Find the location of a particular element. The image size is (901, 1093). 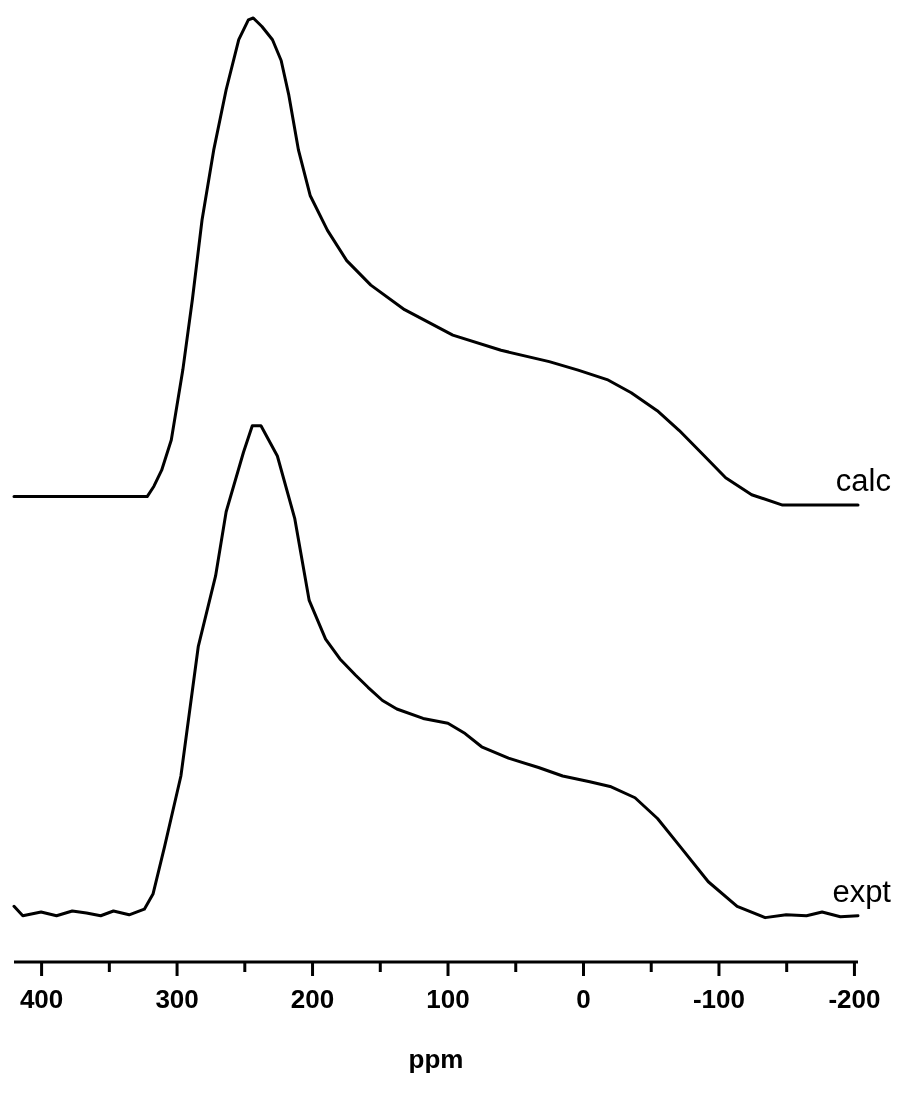

series-label: expt is located at coordinates (862, 891).